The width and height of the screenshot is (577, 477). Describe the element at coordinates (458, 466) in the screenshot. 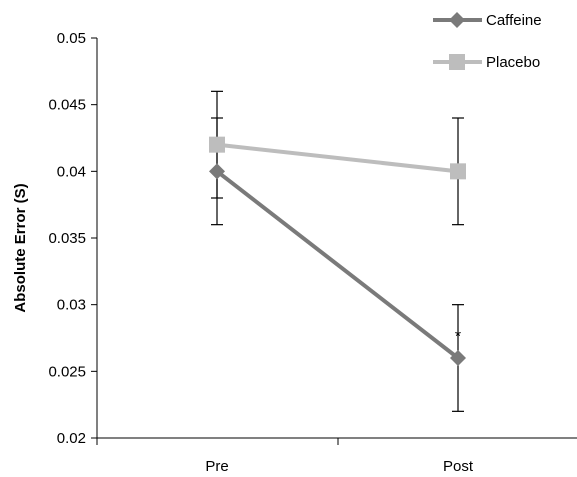

I see `x-tick-label: Post` at that location.